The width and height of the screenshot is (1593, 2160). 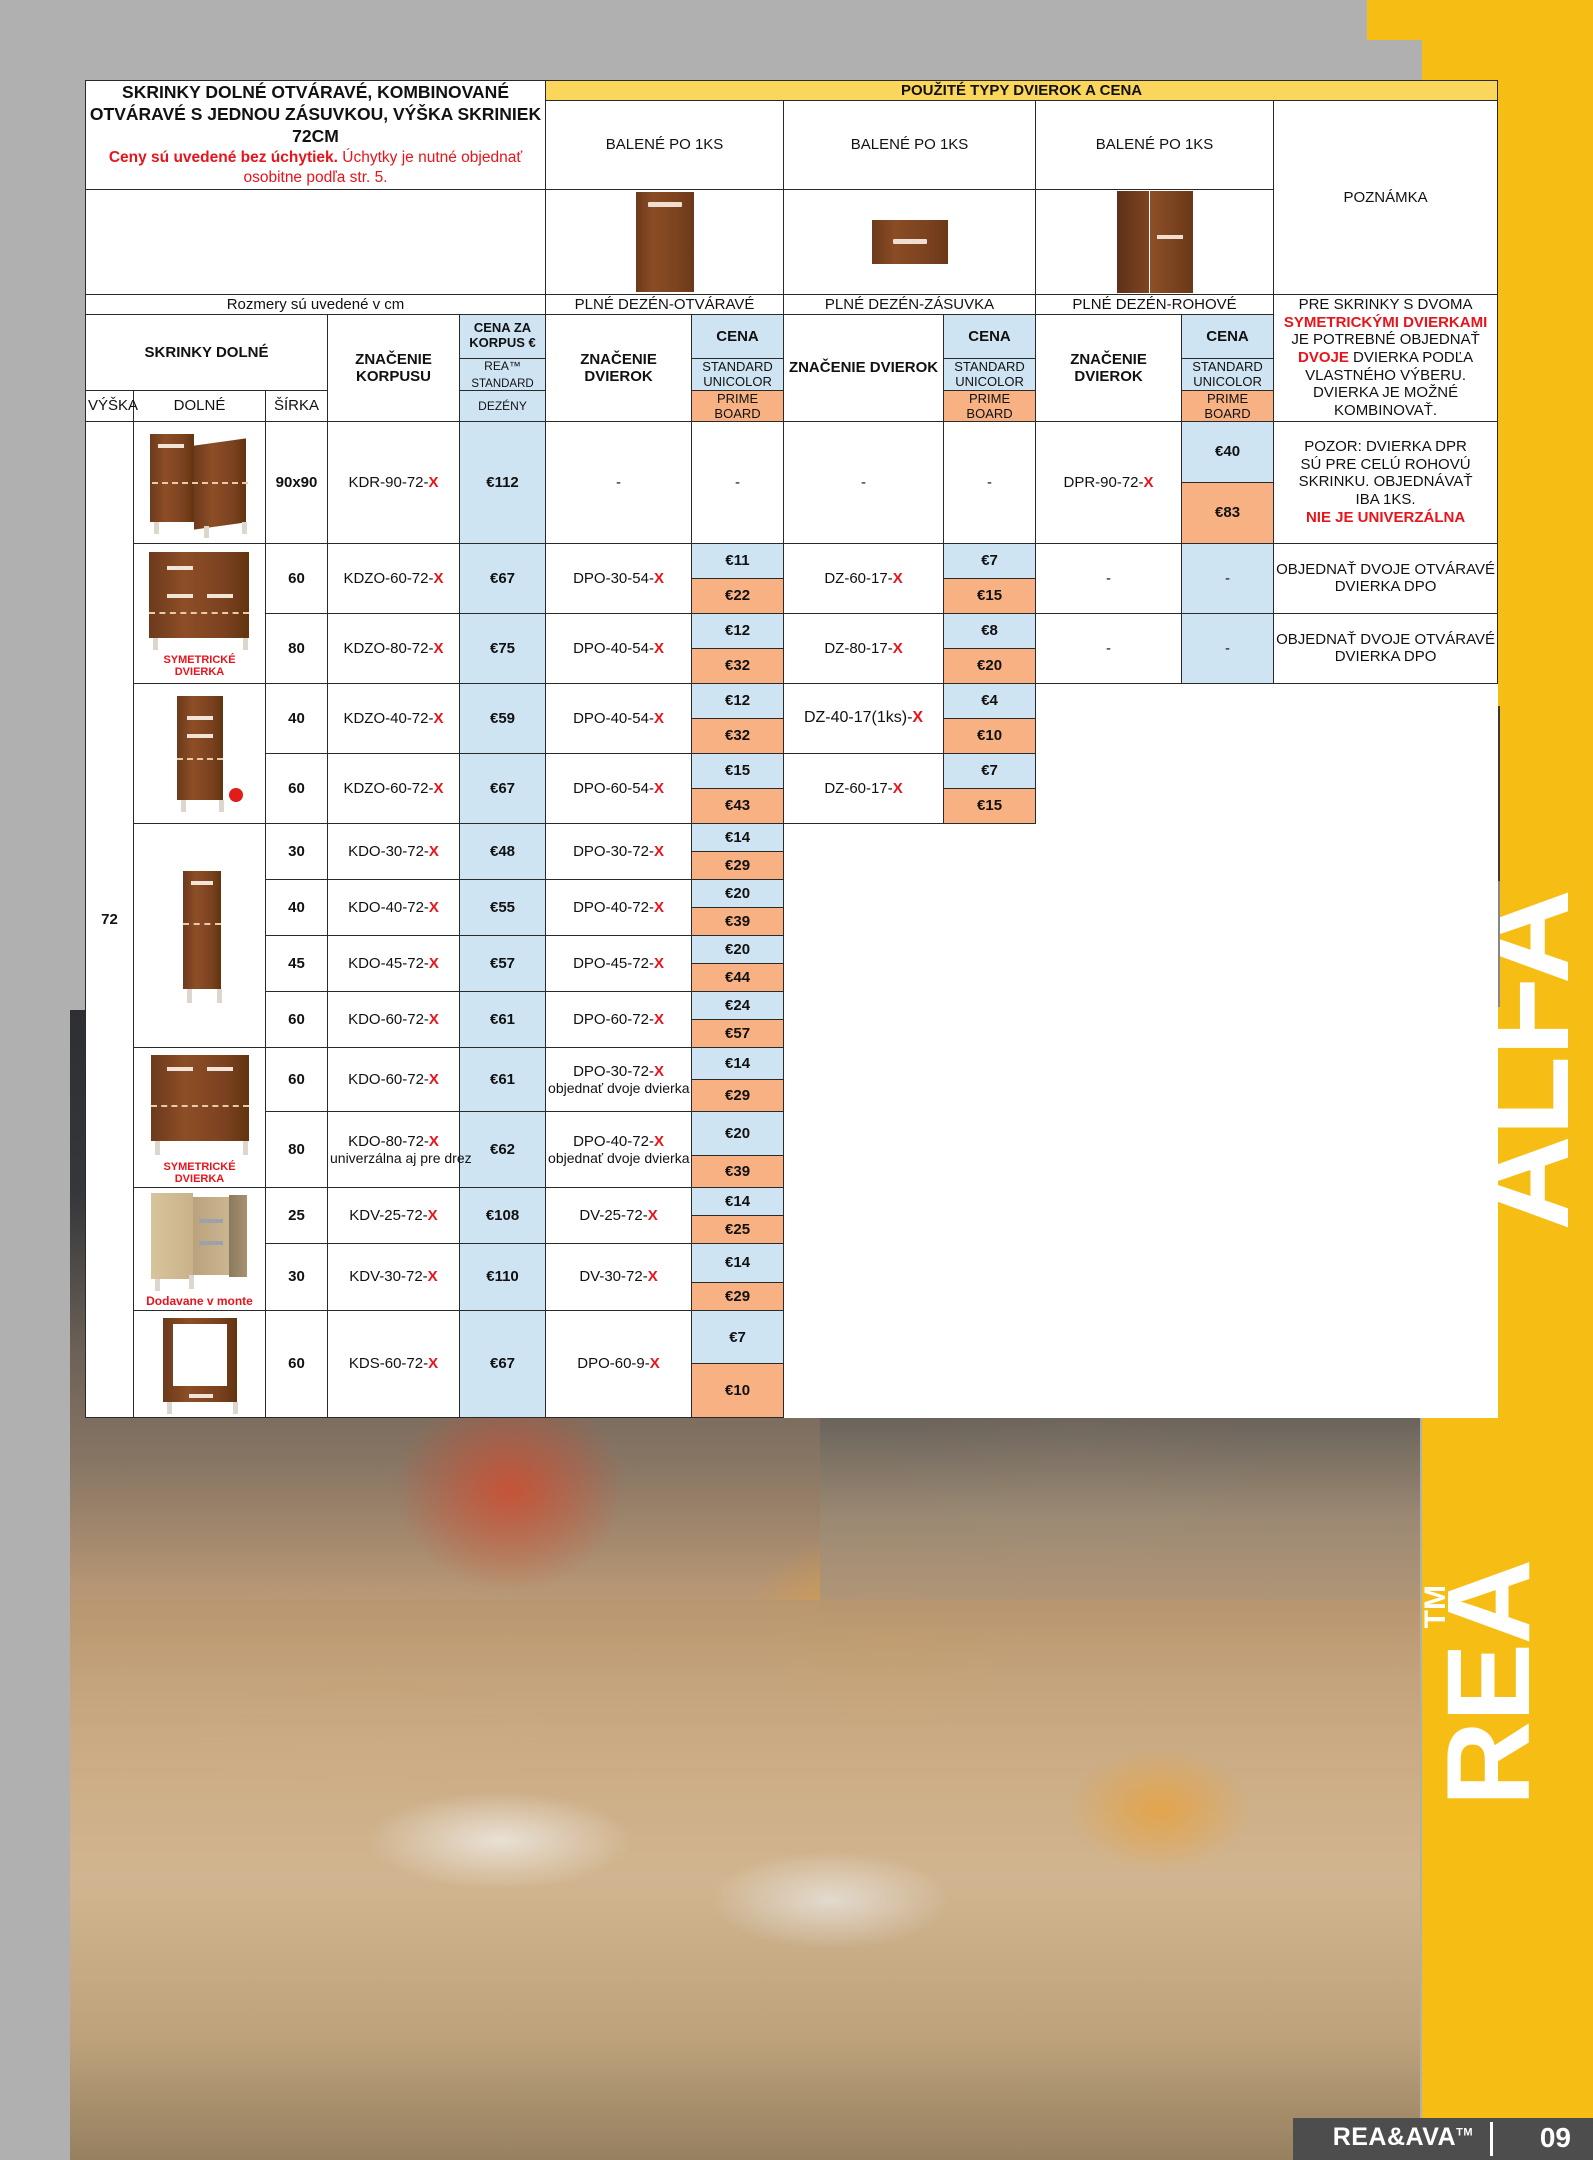 What do you see at coordinates (315, 241) in the screenshot?
I see `title-spacer` at bounding box center [315, 241].